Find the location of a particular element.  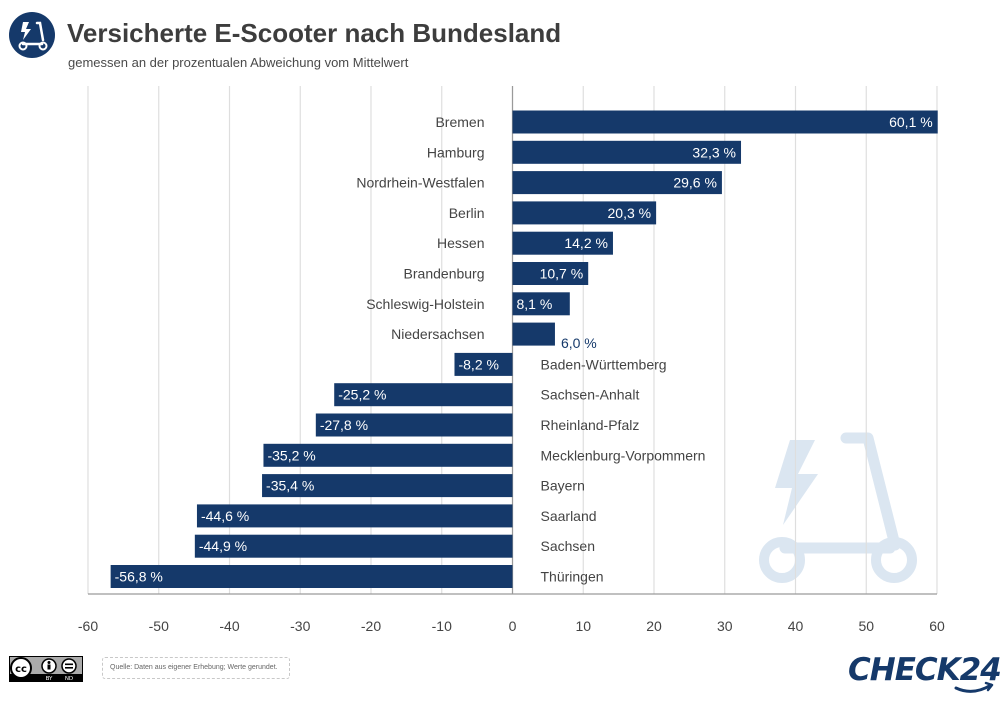

svg-text: cc is located at coordinates (21, 669).